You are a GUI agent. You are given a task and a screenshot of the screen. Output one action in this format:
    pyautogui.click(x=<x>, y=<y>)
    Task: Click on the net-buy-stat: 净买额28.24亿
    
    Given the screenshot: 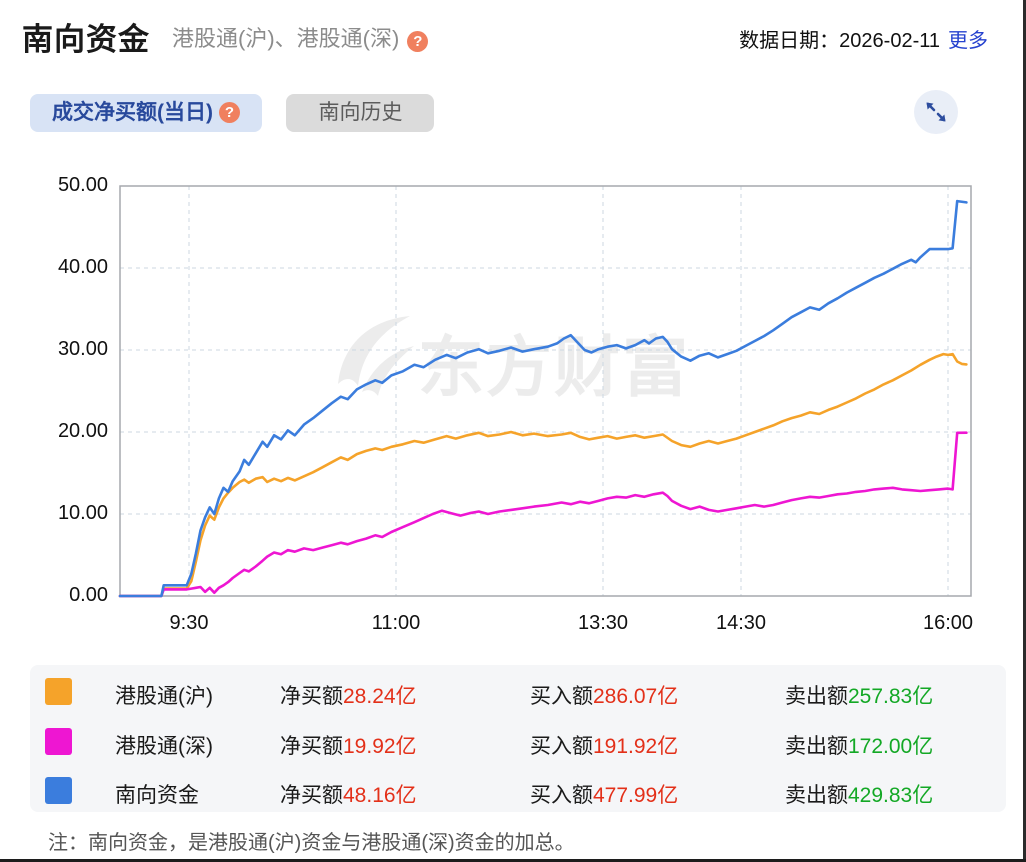 What is the action you would take?
    pyautogui.click(x=348, y=695)
    